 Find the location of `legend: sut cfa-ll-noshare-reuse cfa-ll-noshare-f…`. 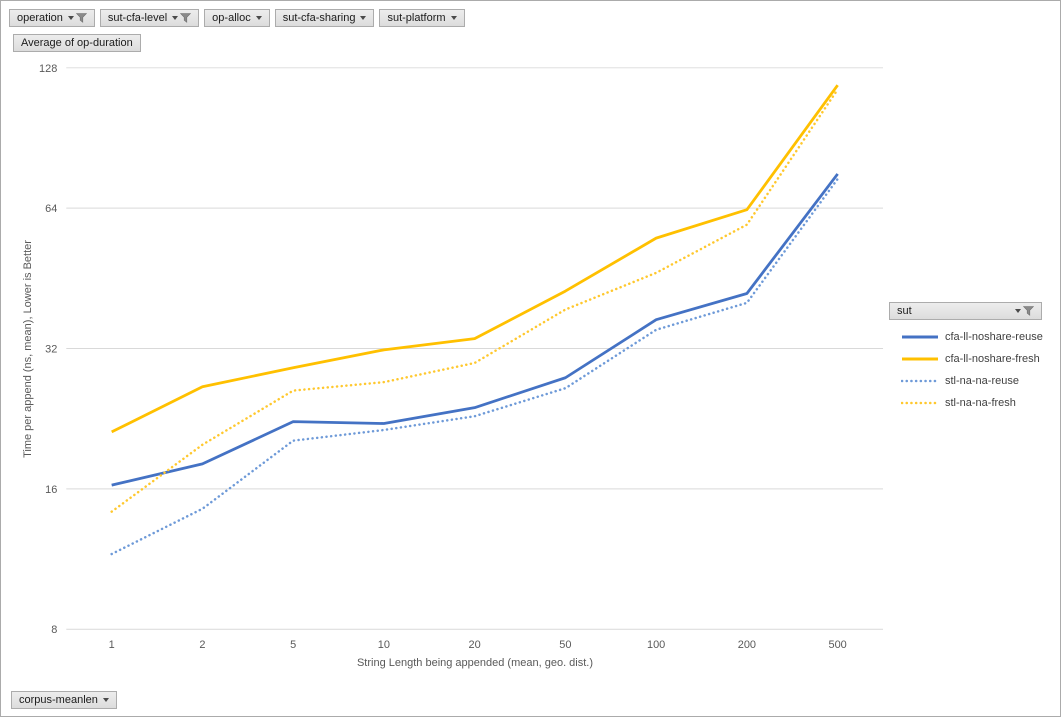

legend: sut cfa-ll-noshare-reuse cfa-ll-noshare-f… is located at coordinates (974, 357).